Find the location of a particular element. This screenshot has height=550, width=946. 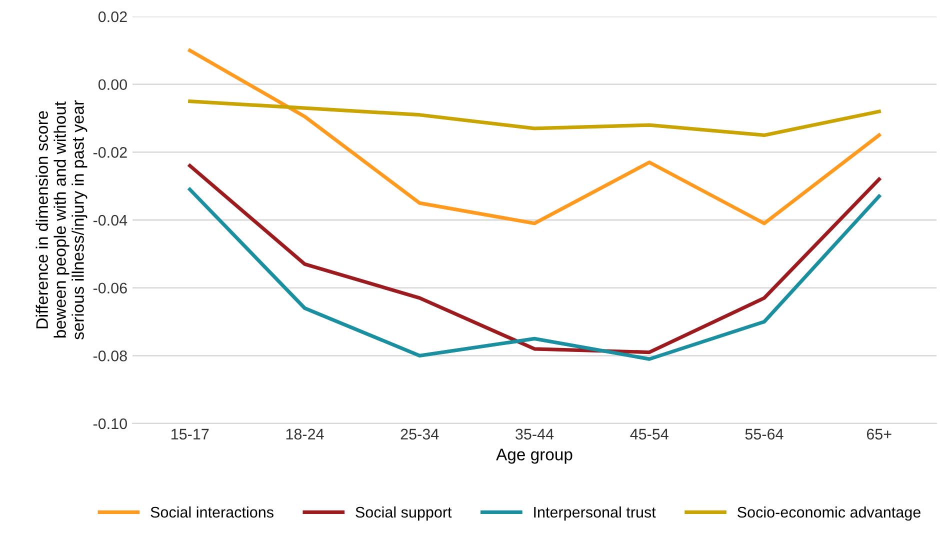

y-tick-label: 0.02 is located at coordinates (112, 16).